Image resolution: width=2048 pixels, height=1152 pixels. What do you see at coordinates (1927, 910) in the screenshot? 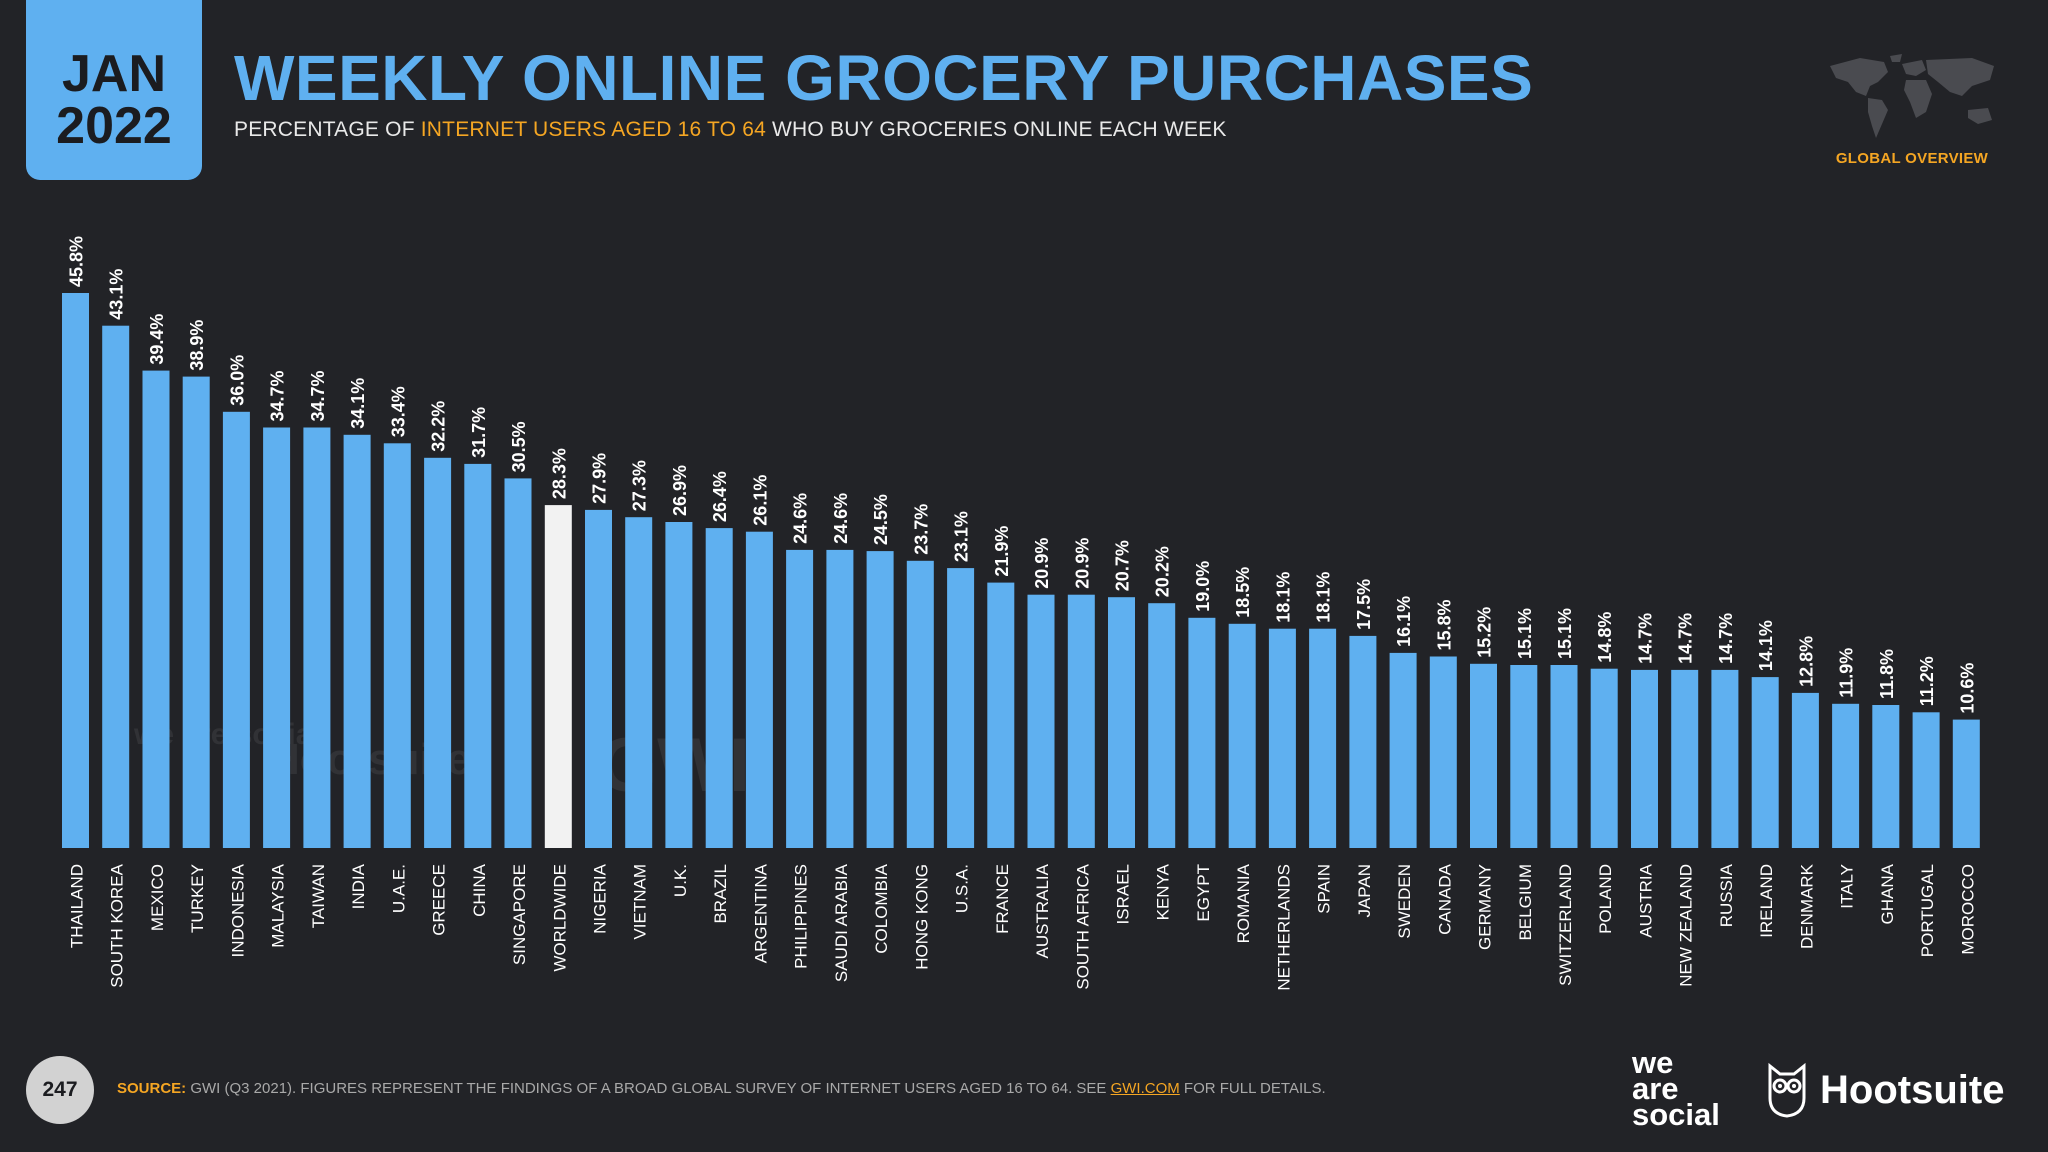
I see `category-label: PORTUGAL` at bounding box center [1927, 910].